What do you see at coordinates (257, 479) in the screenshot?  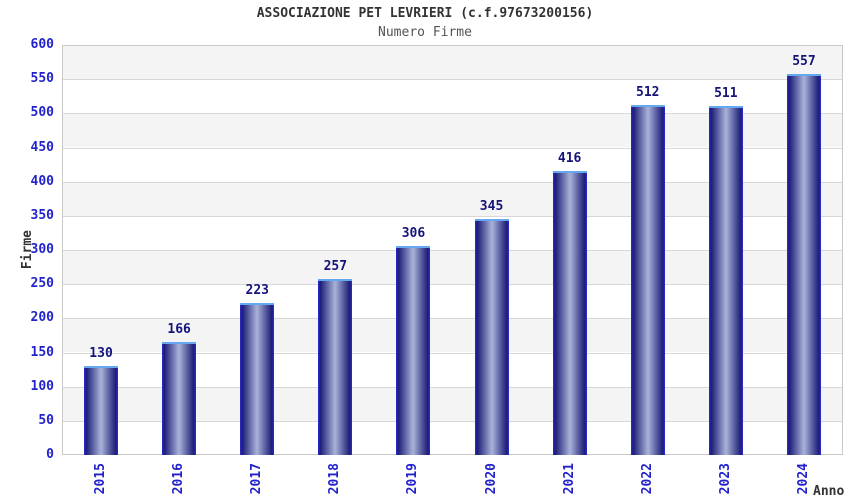 I see `x-tick-label: 2017` at bounding box center [257, 479].